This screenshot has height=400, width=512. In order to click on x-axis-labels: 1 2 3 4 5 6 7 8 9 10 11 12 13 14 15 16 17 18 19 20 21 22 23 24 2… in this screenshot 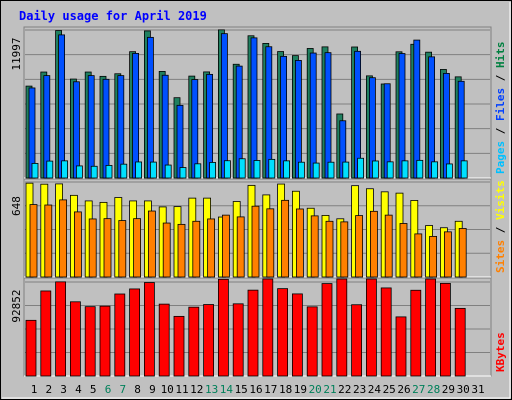, I will do `click(258, 389)`.